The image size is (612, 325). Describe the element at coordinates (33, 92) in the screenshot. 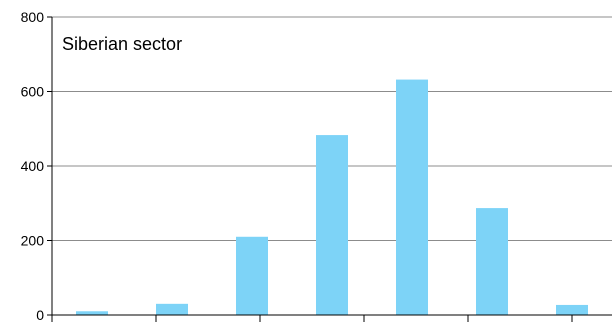

I see `y-tick-label-3: 600` at that location.